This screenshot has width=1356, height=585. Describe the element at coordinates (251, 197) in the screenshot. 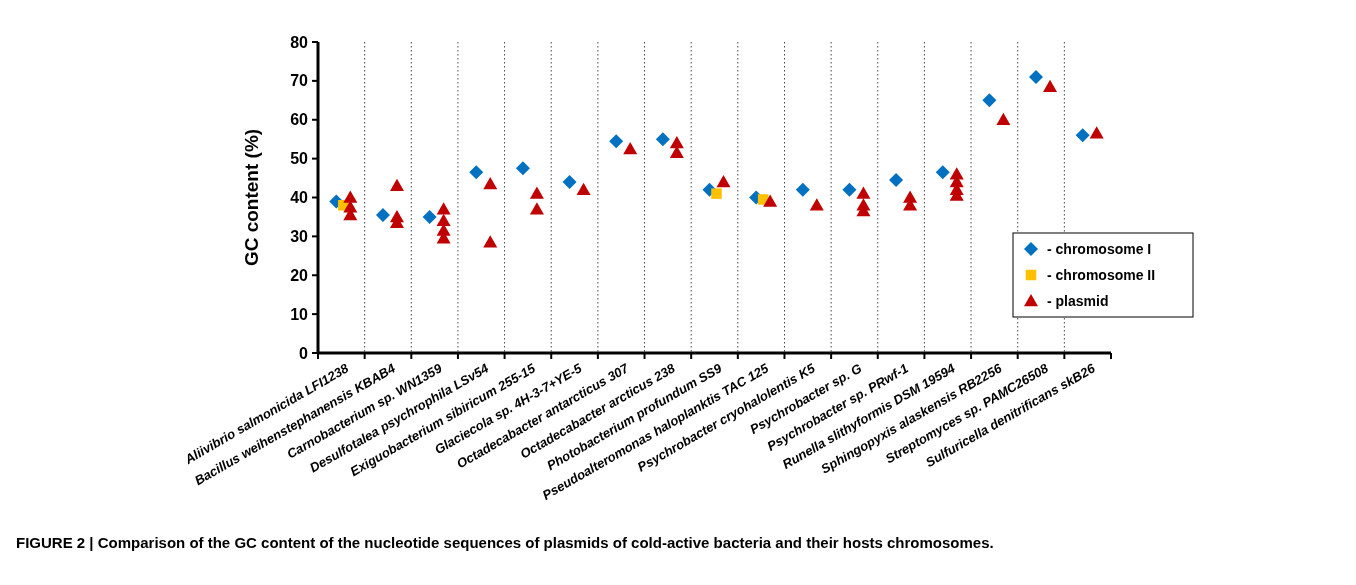

I see `y-axis-title: GC content (%)` at that location.